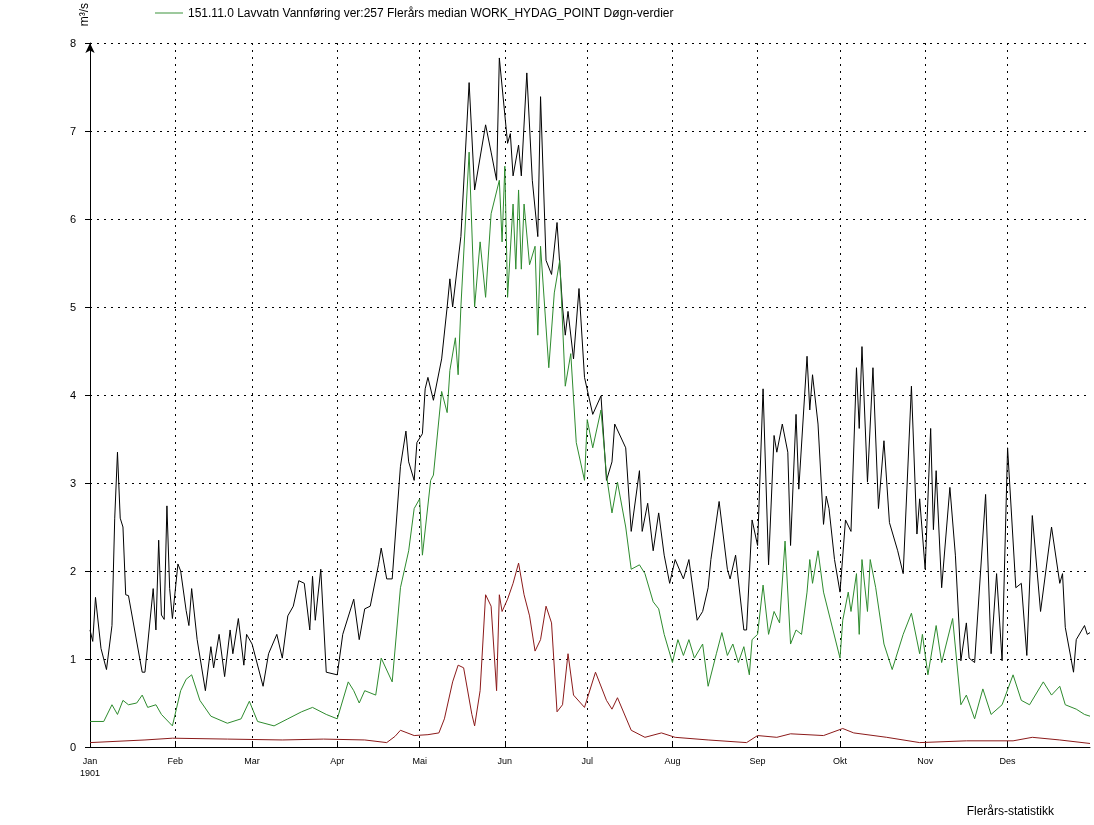 The width and height of the screenshot is (1094, 825). Describe the element at coordinates (1008, 761) in the screenshot. I see `x-tick-label: Des` at that location.